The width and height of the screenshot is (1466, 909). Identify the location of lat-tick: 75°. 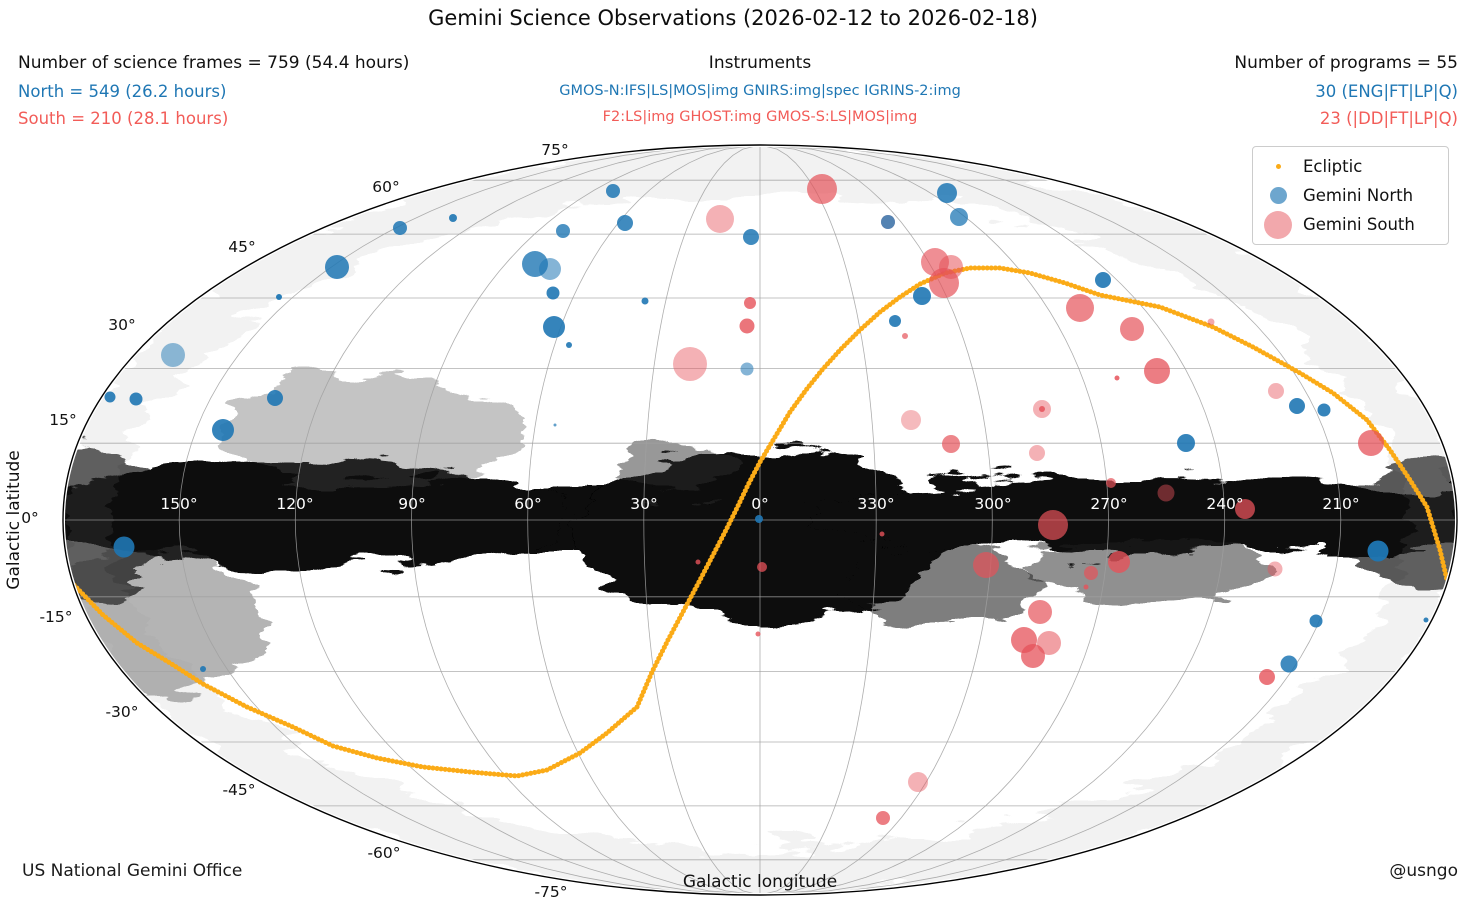
(554, 150).